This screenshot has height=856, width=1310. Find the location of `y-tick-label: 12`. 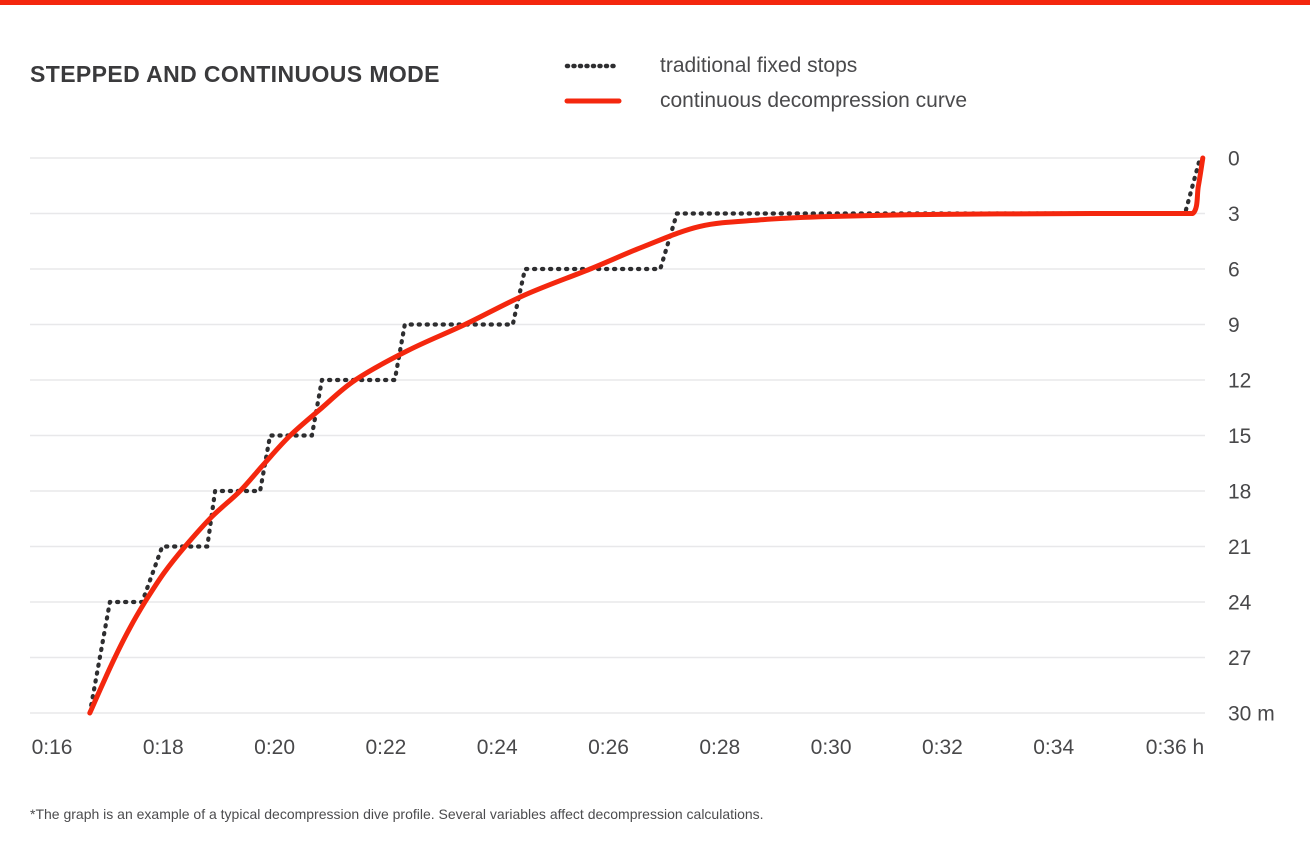

y-tick-label: 12 is located at coordinates (1239, 380).